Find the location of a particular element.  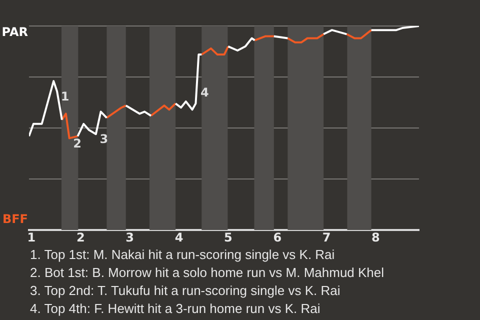

x-tick-label: 5 is located at coordinates (228, 237).